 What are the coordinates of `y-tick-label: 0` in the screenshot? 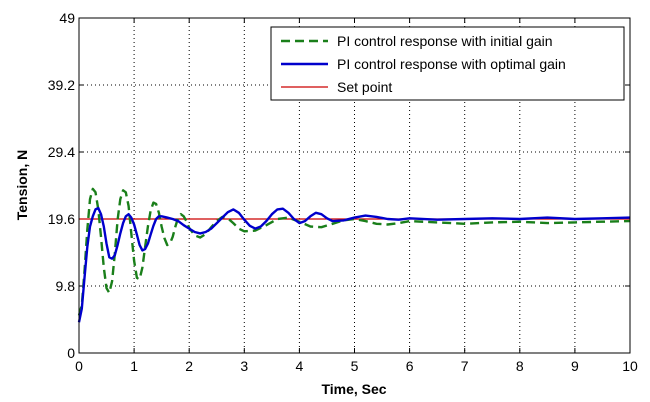 It's located at (71, 353).